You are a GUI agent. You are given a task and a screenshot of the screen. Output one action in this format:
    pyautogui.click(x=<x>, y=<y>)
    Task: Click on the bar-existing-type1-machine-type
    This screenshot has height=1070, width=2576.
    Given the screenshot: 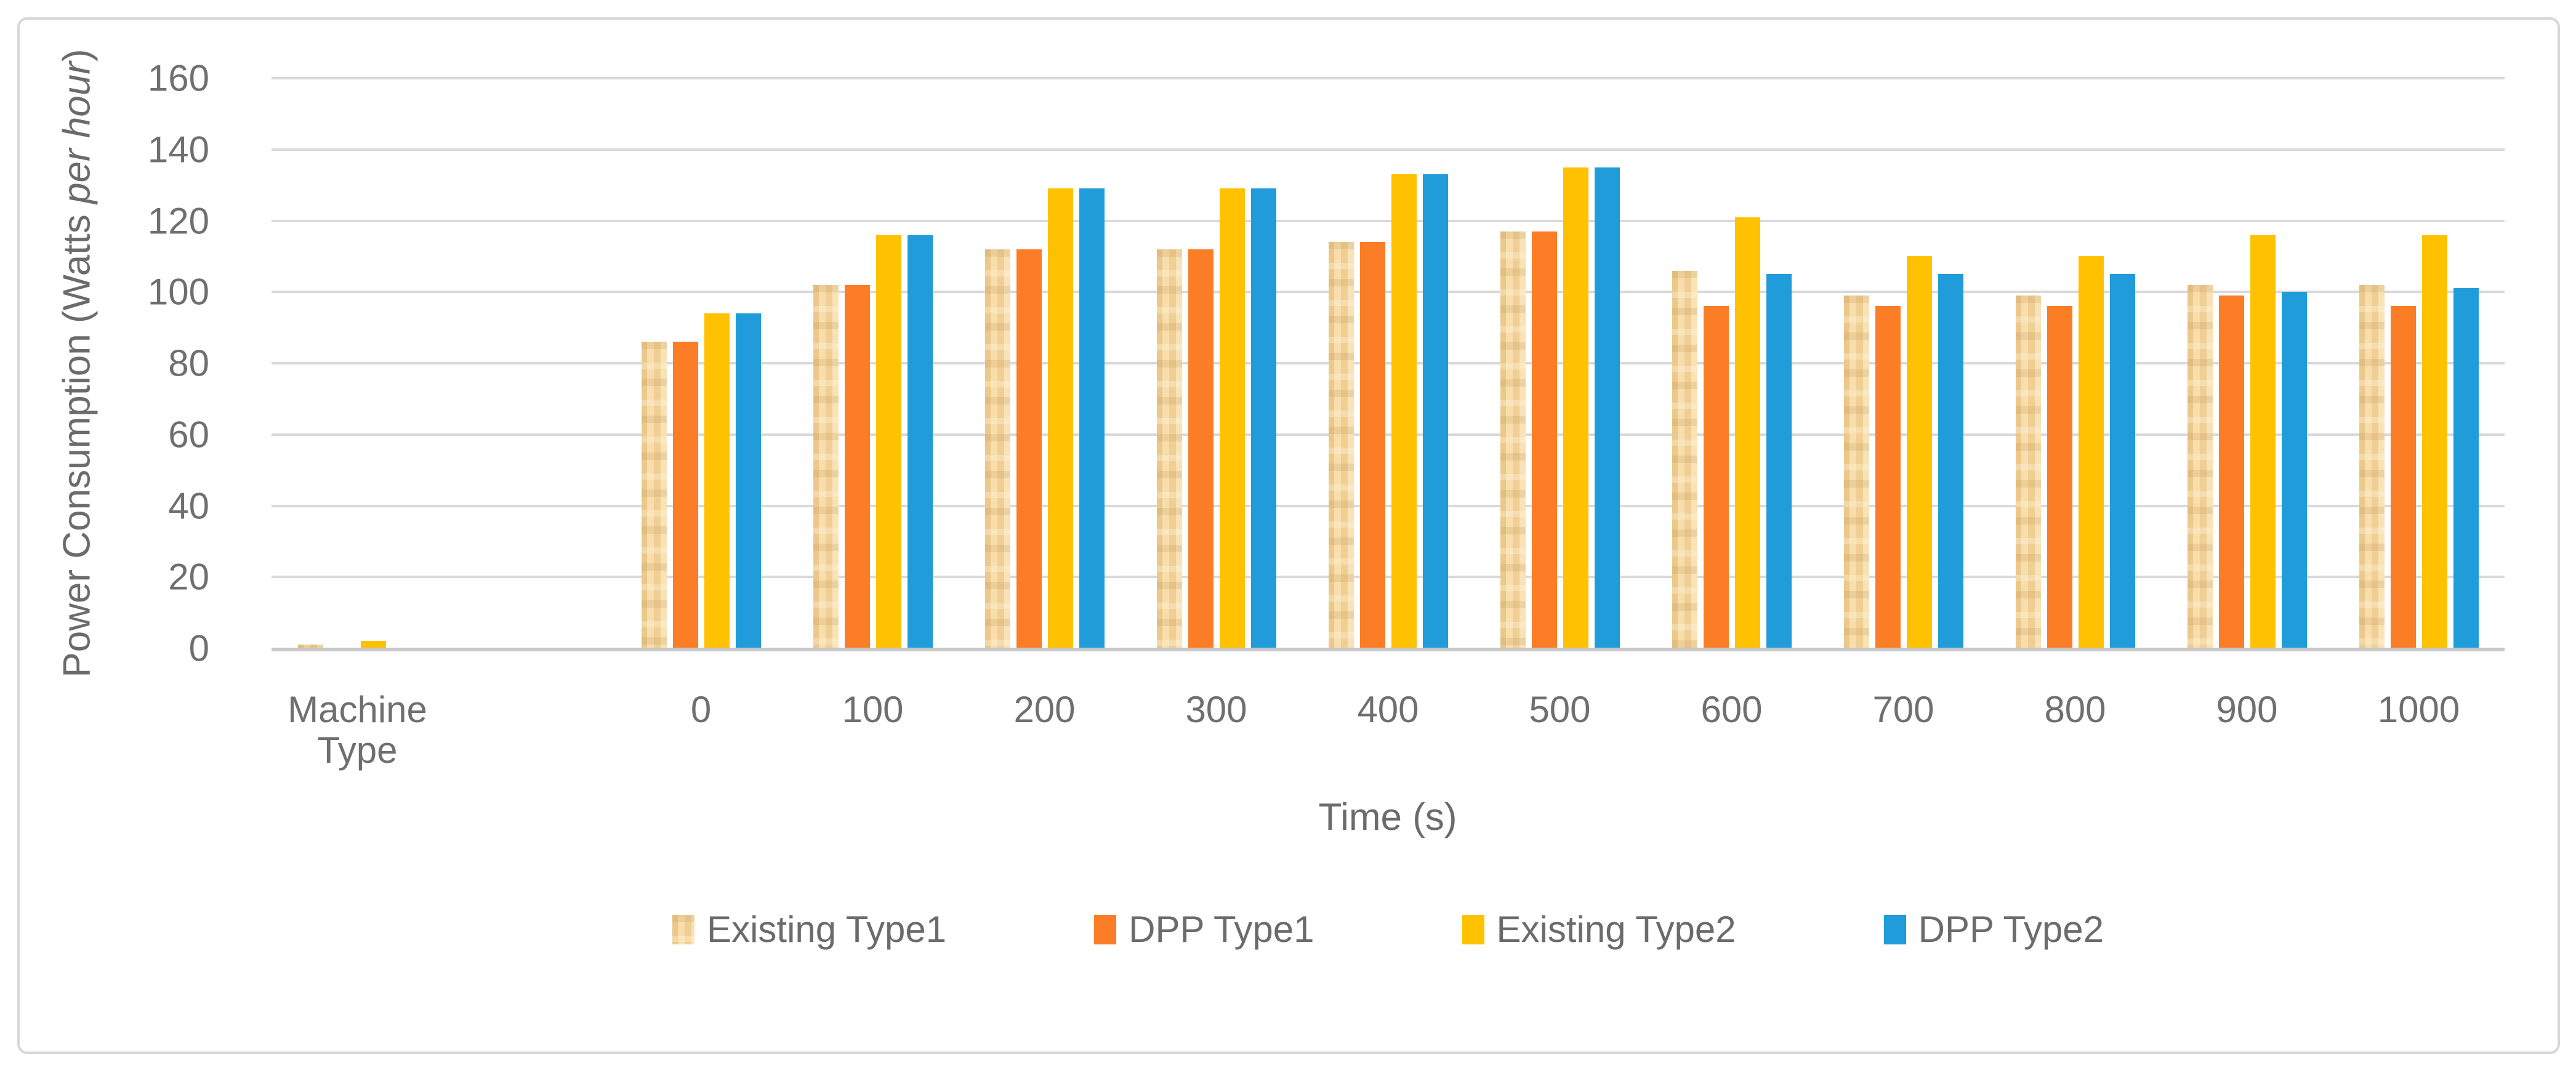 What is the action you would take?
    pyautogui.click(x=310, y=646)
    